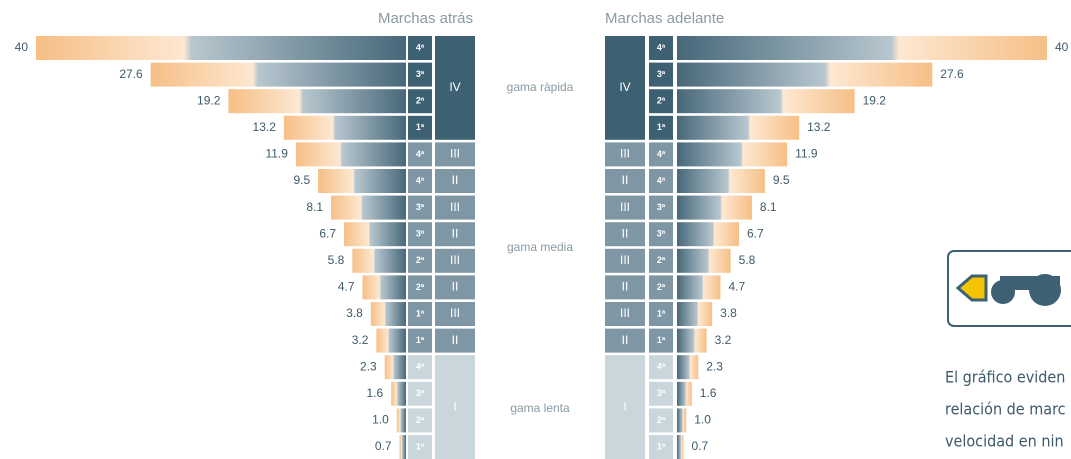 The height and width of the screenshot is (459, 1071). Describe the element at coordinates (747, 260) in the screenshot. I see `value-label: 5.8` at that location.